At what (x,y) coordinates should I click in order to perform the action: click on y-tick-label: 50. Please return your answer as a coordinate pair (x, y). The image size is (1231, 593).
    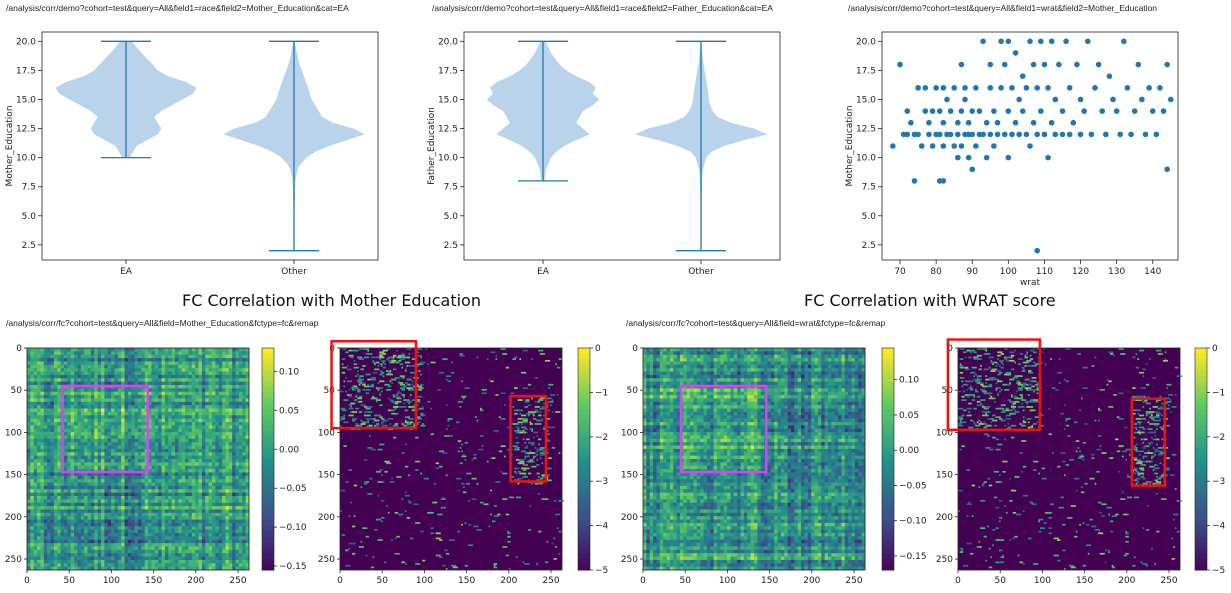
    Looking at the image, I should click on (17, 391).